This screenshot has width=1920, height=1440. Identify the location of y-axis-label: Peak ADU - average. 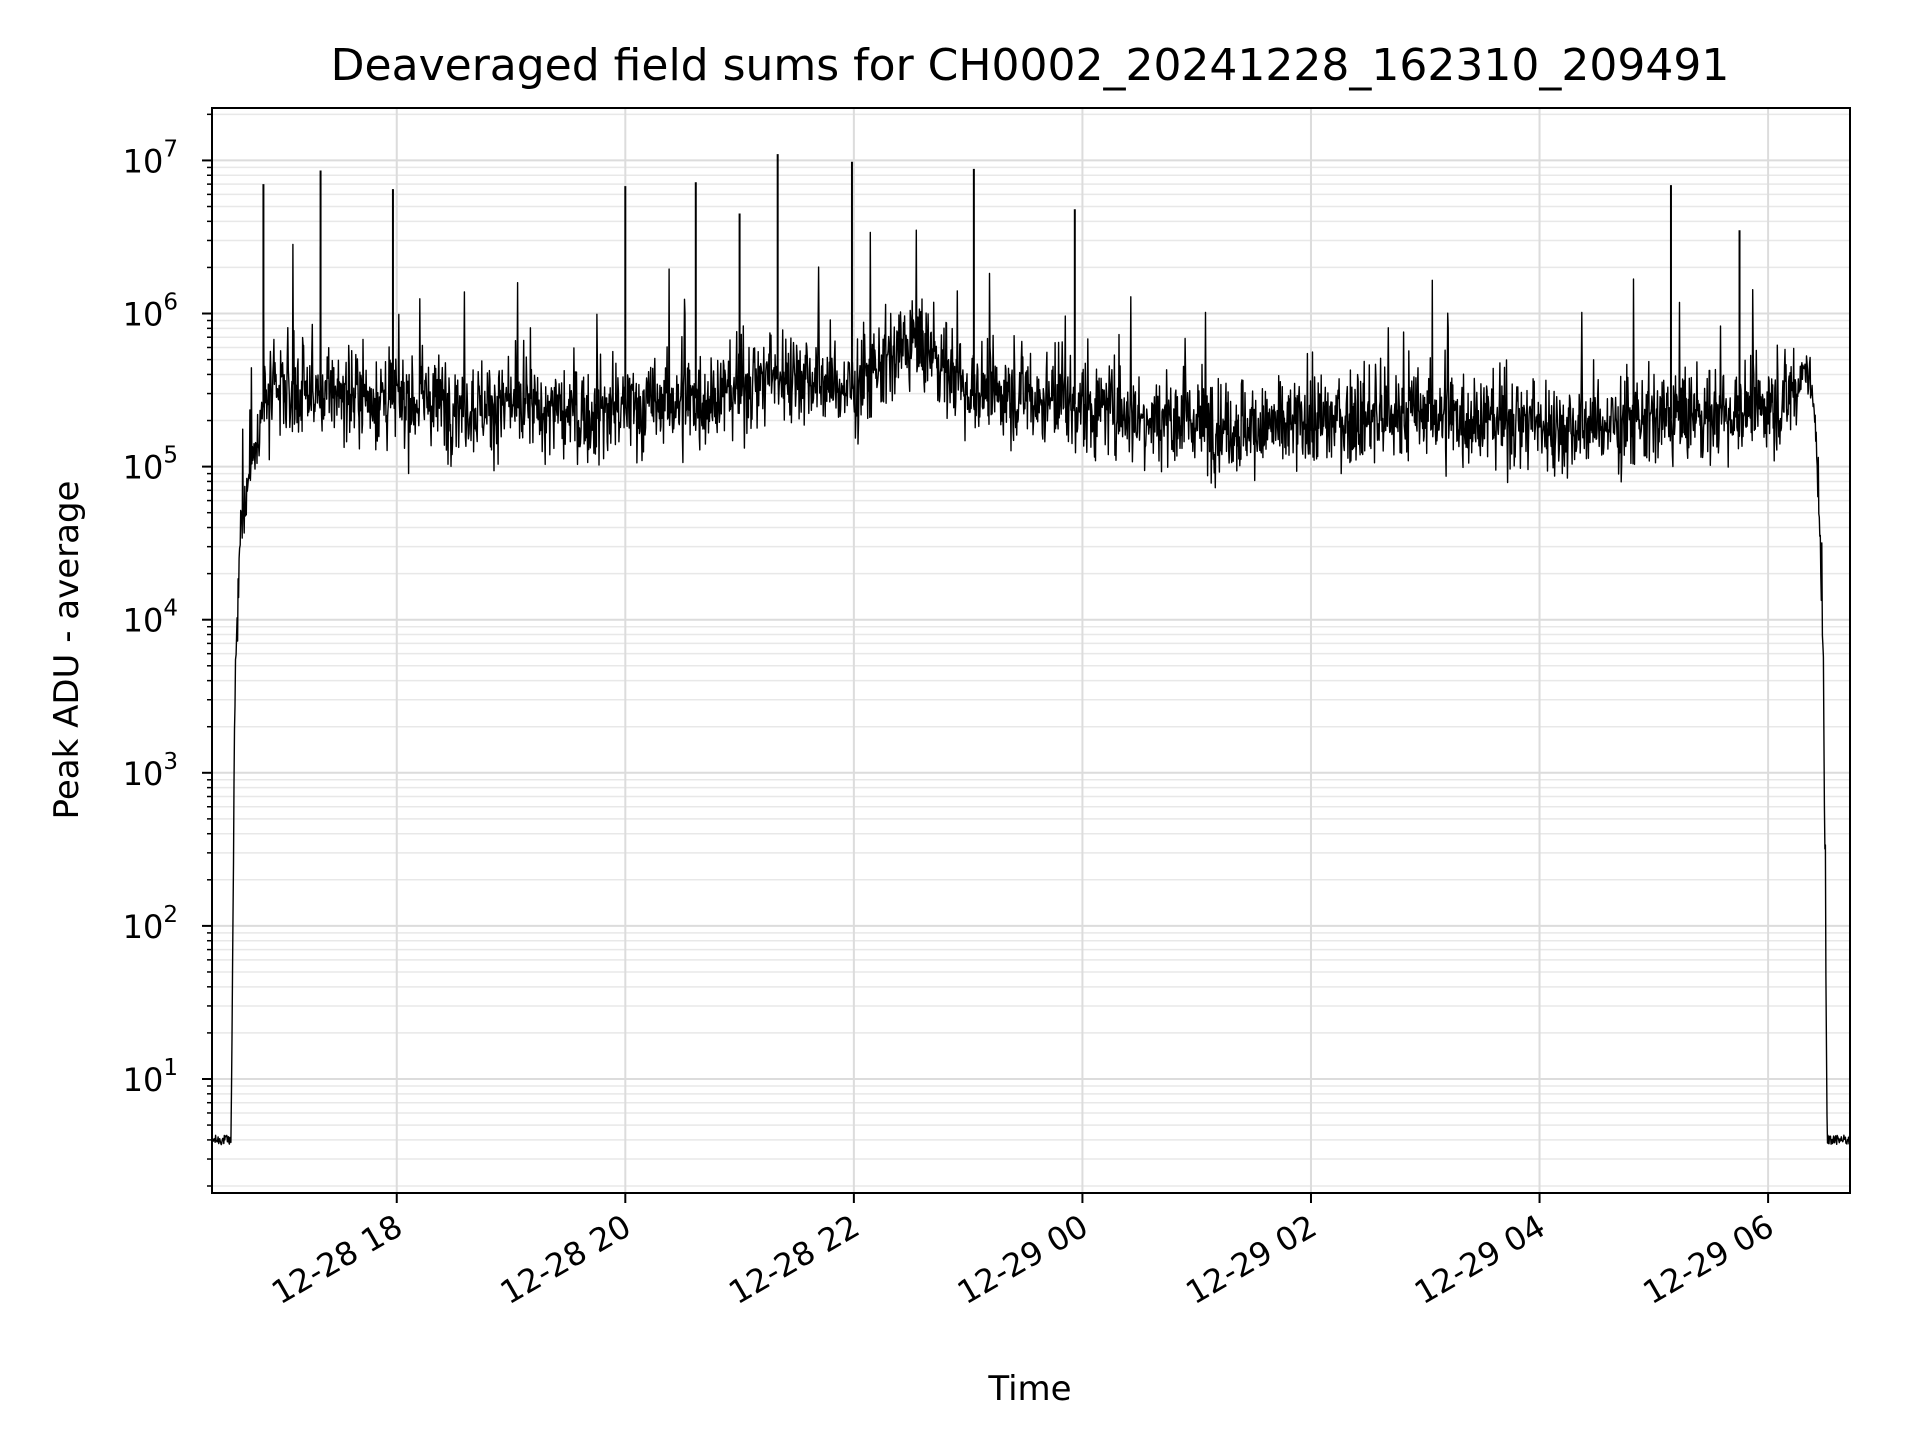
(67, 650).